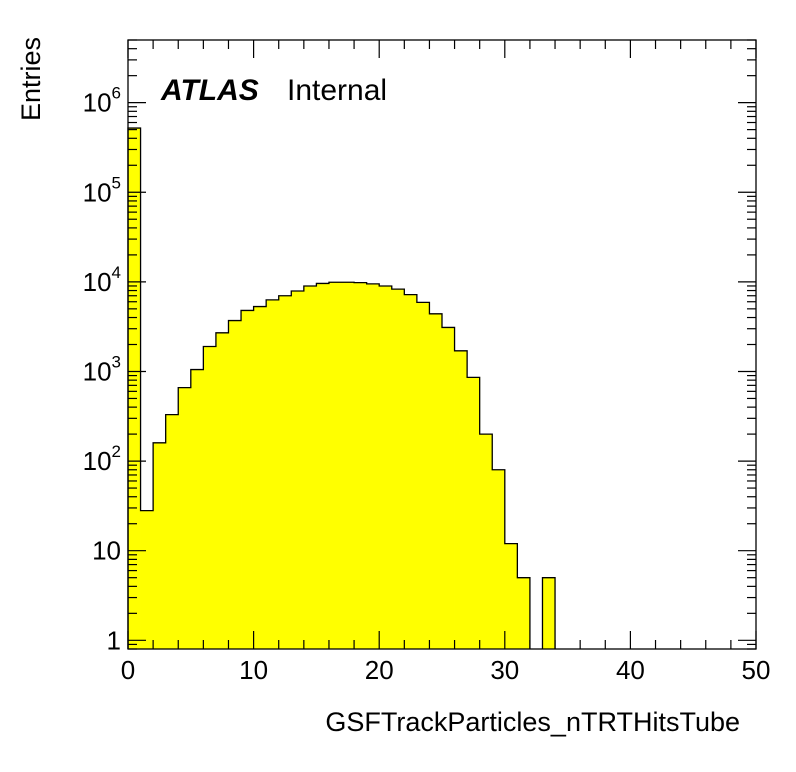  Describe the element at coordinates (128, 670) in the screenshot. I see `x-tick-label: 0` at that location.